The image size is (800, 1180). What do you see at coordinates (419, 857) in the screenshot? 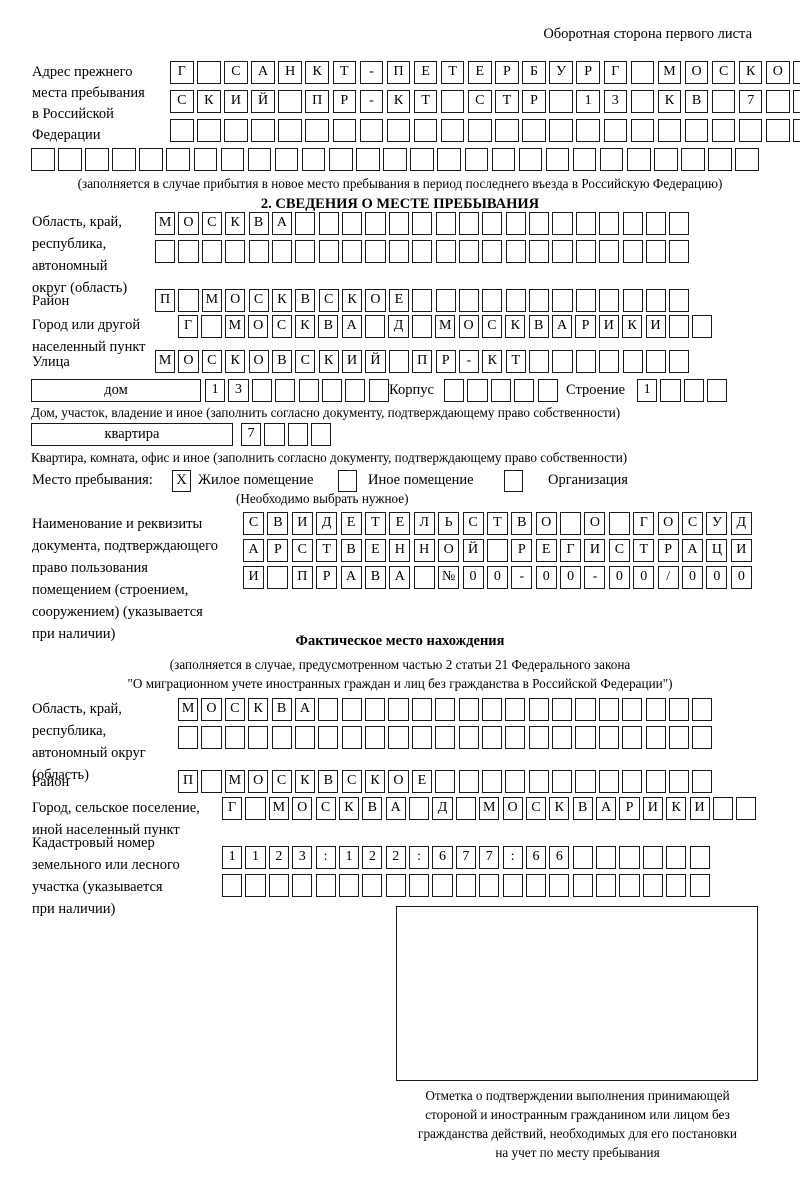
I see `comb-cell: :` at bounding box center [419, 857].